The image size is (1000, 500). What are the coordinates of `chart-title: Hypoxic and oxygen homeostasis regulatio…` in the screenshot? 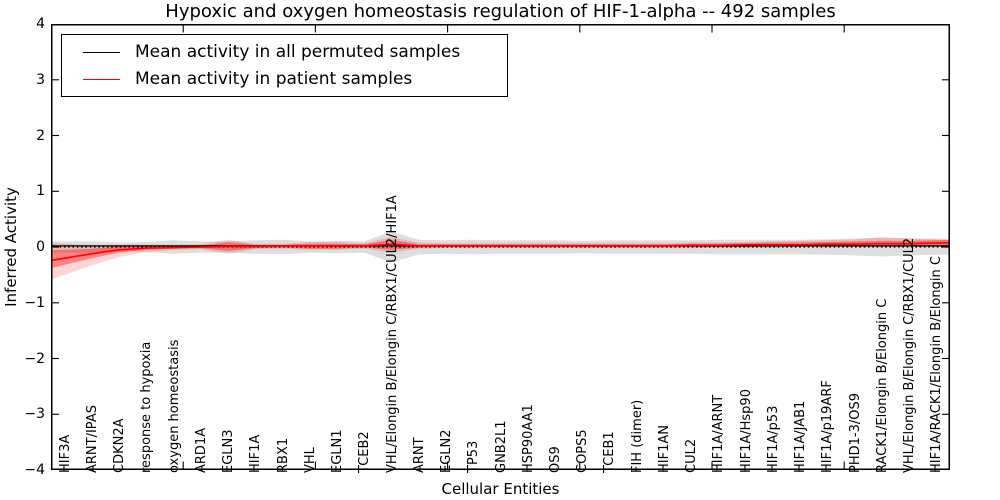 It's located at (500, 11).